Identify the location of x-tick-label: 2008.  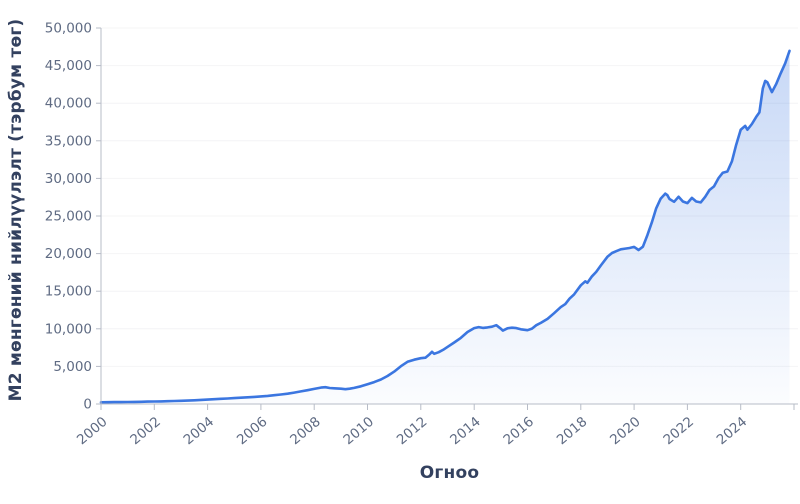
(305, 431).